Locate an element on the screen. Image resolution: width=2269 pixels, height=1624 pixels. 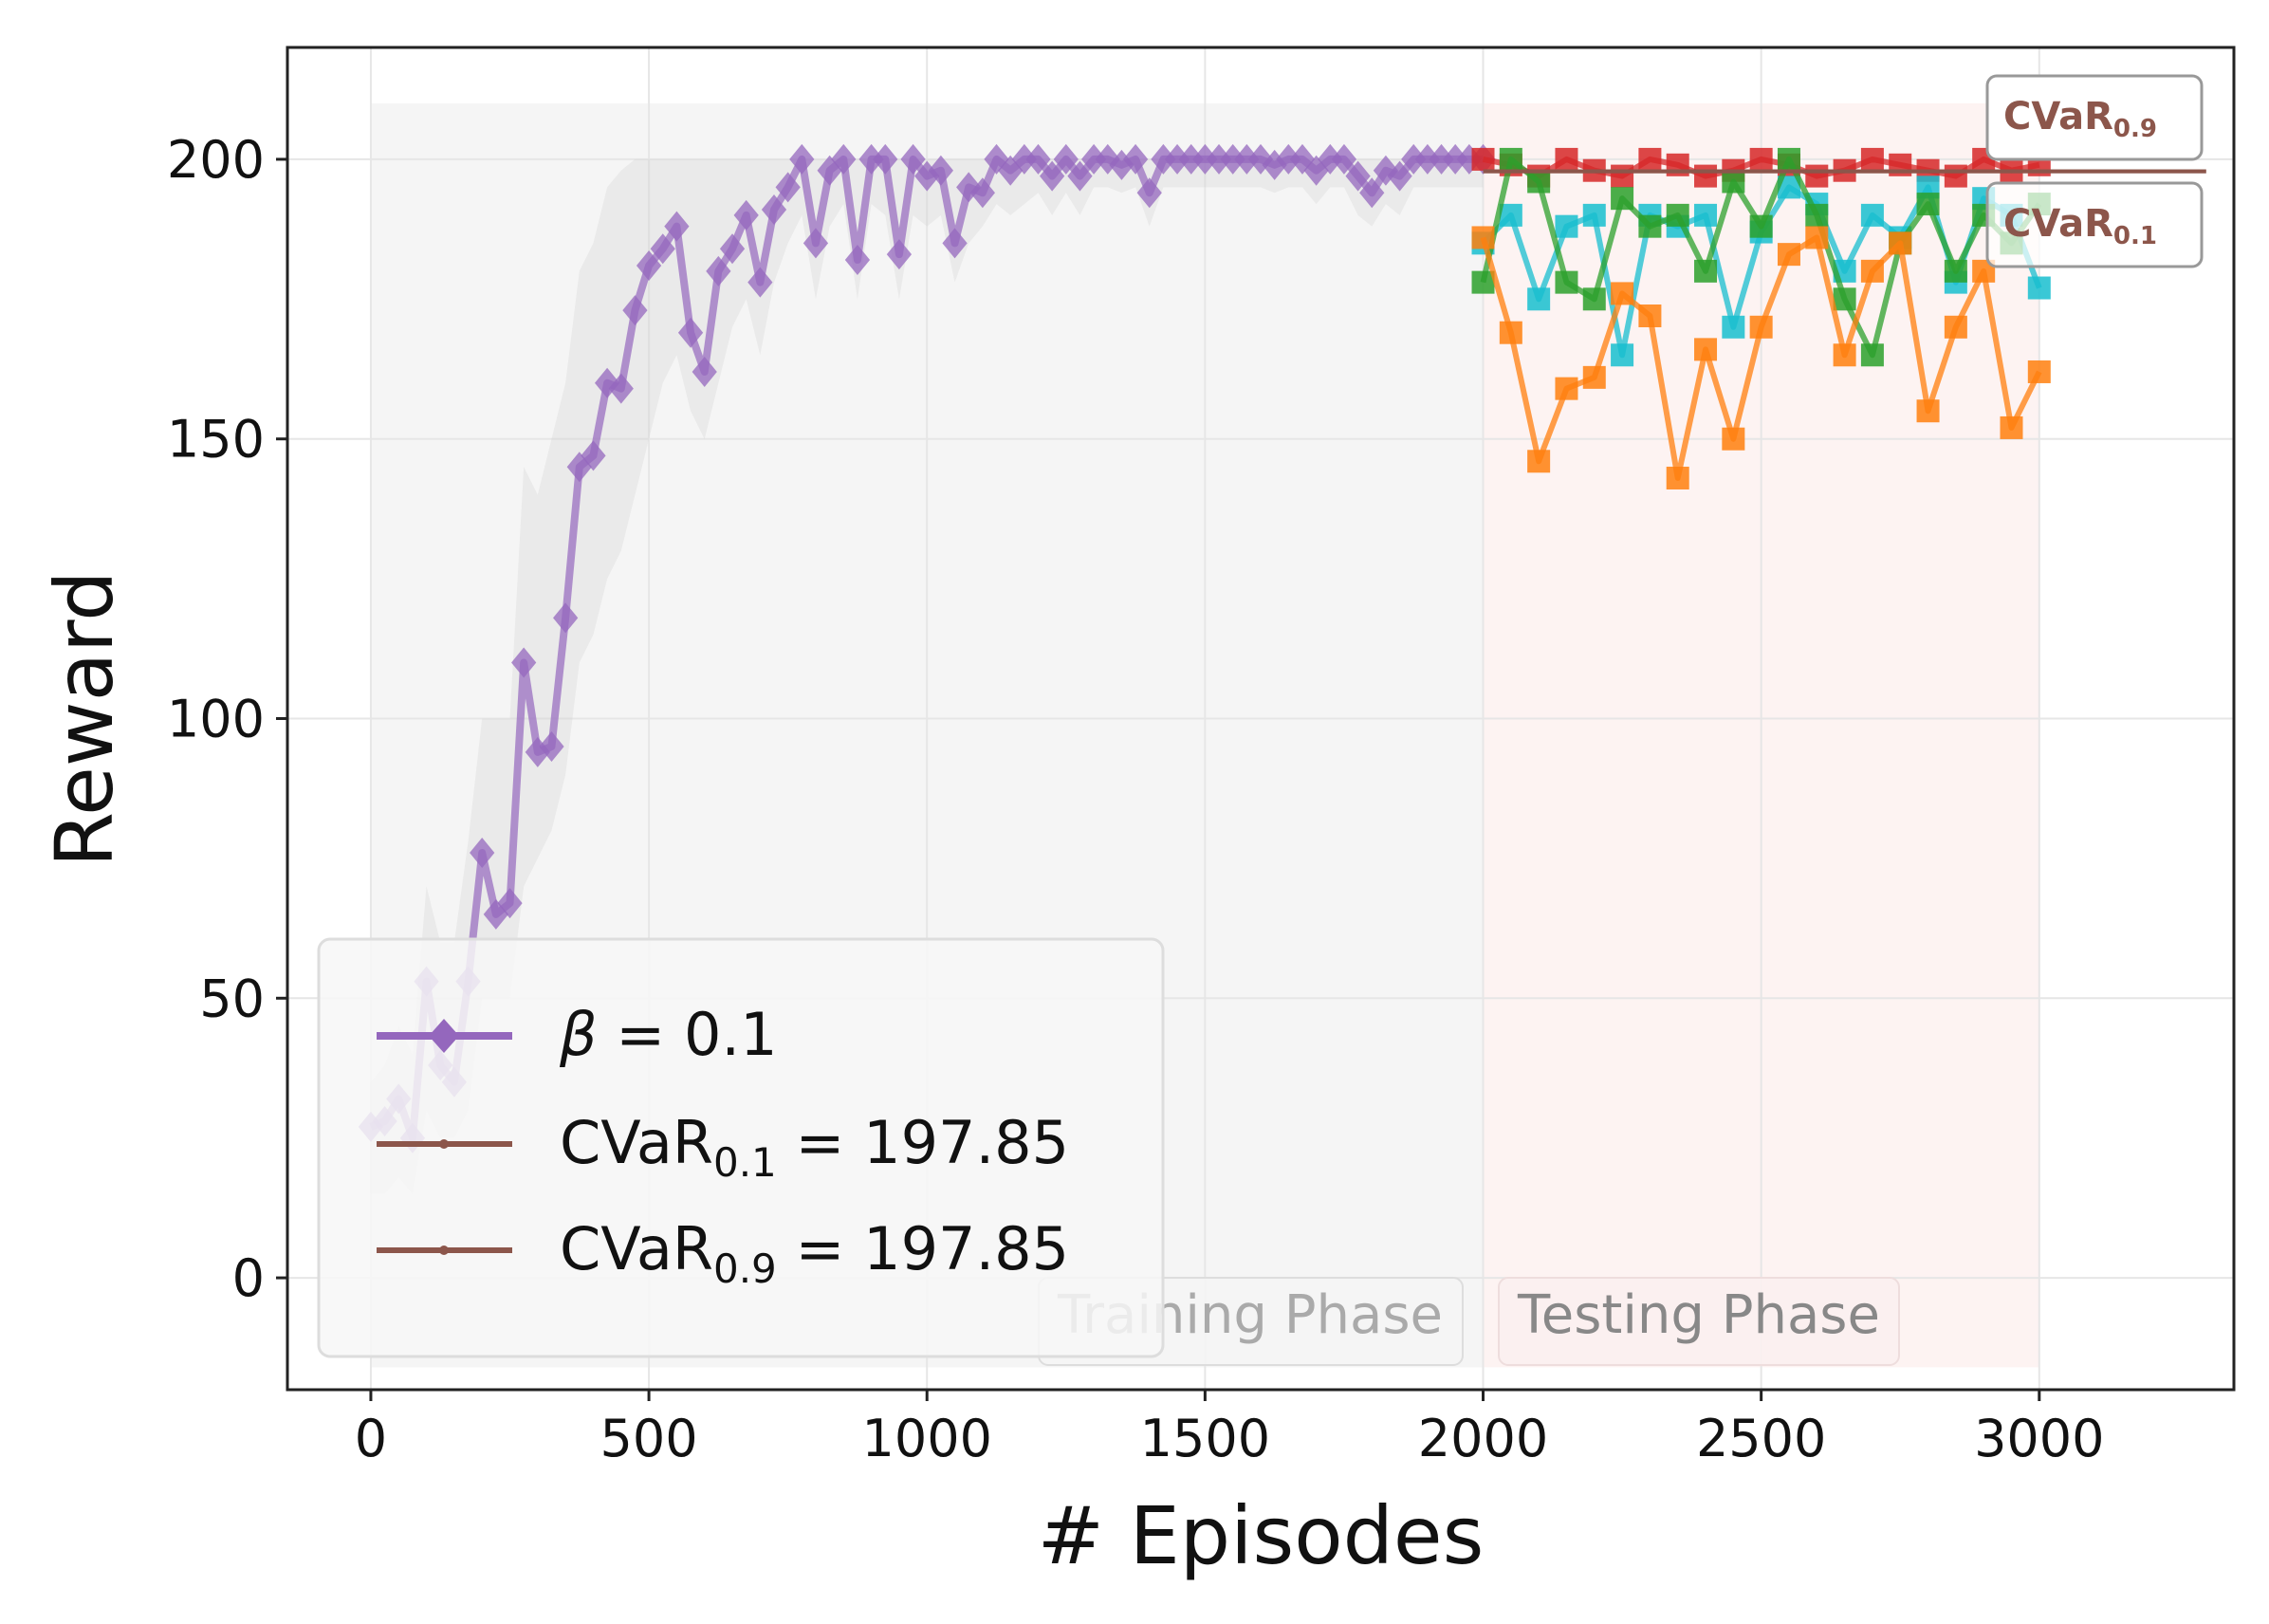
y-tick-label: 150 is located at coordinates (216, 440).